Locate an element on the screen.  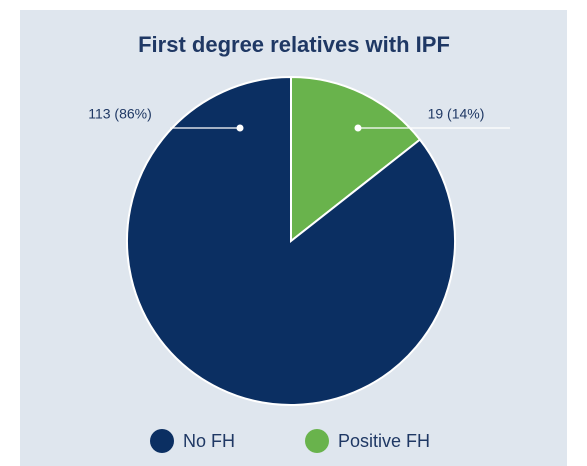
legend-label: Positive FH is located at coordinates (384, 441).